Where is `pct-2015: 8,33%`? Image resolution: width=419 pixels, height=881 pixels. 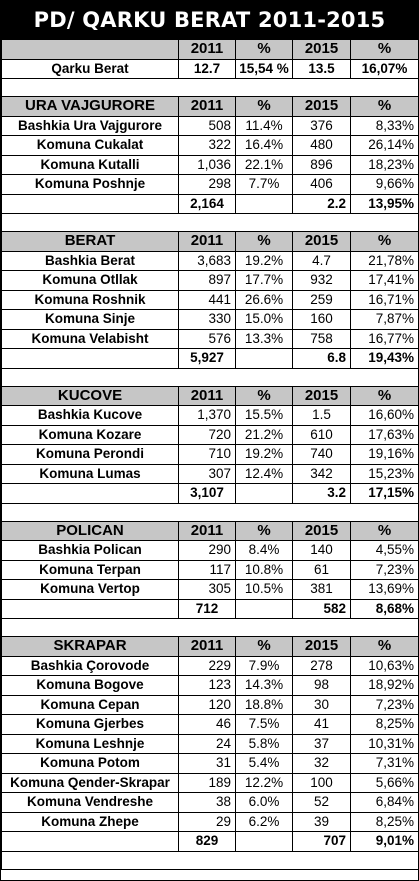
pct-2015: 8,33% is located at coordinates (384, 125).